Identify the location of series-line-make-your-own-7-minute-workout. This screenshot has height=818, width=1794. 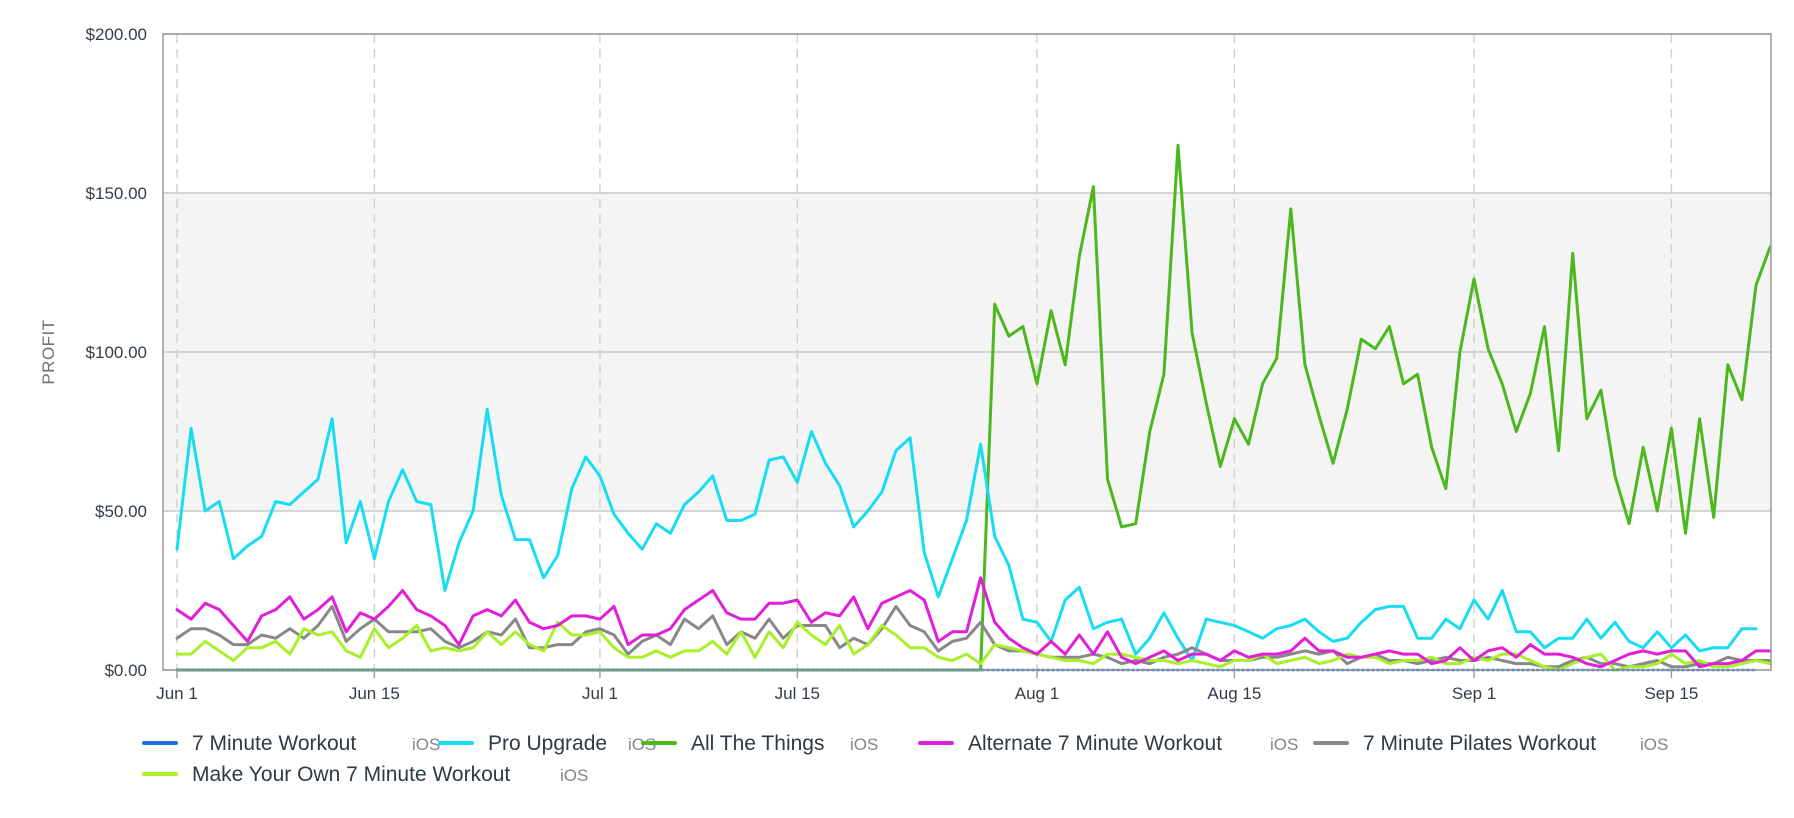
(973, 646).